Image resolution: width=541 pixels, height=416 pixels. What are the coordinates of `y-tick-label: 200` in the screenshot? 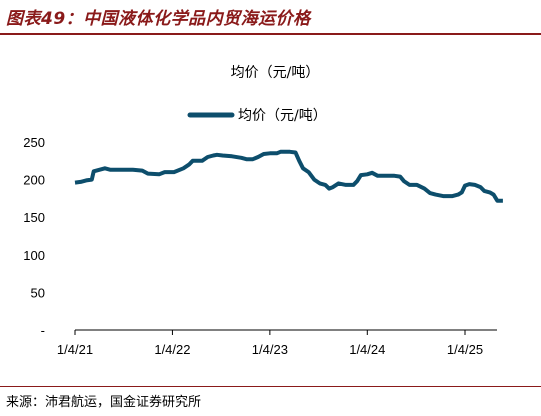 It's located at (34, 180).